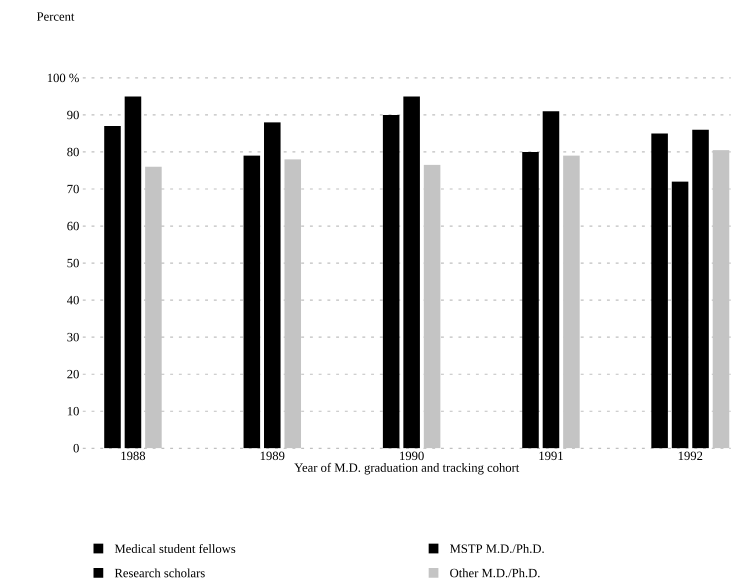 Image resolution: width=731 pixels, height=586 pixels. What do you see at coordinates (55, 16) in the screenshot?
I see `y-axis-title: Percent` at bounding box center [55, 16].